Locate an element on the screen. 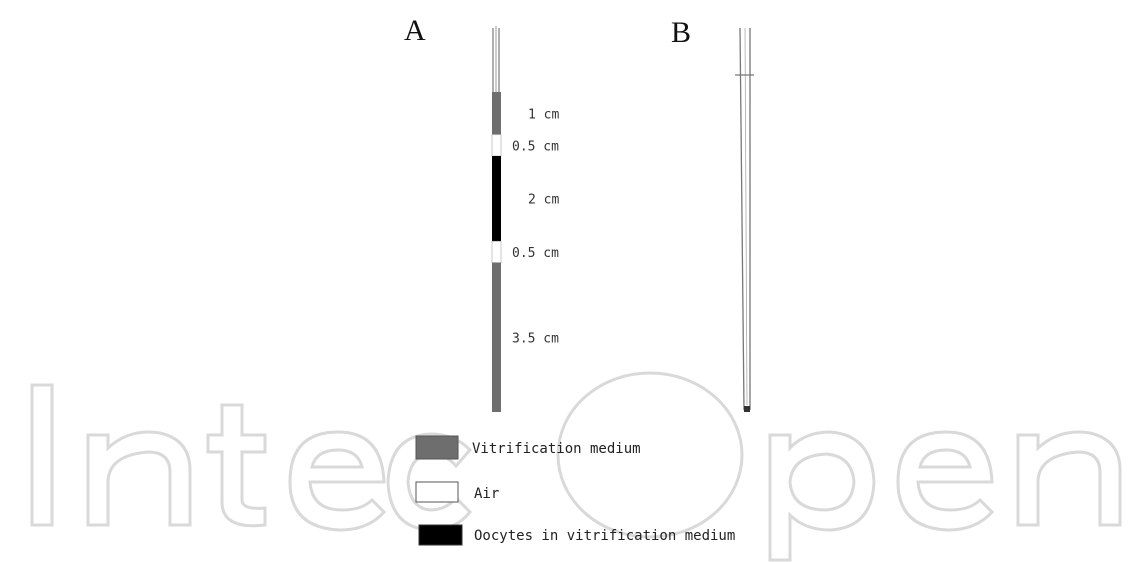 The height and width of the screenshot is (562, 1145). straw-a-segment-label: 1 cm is located at coordinates (543, 114).